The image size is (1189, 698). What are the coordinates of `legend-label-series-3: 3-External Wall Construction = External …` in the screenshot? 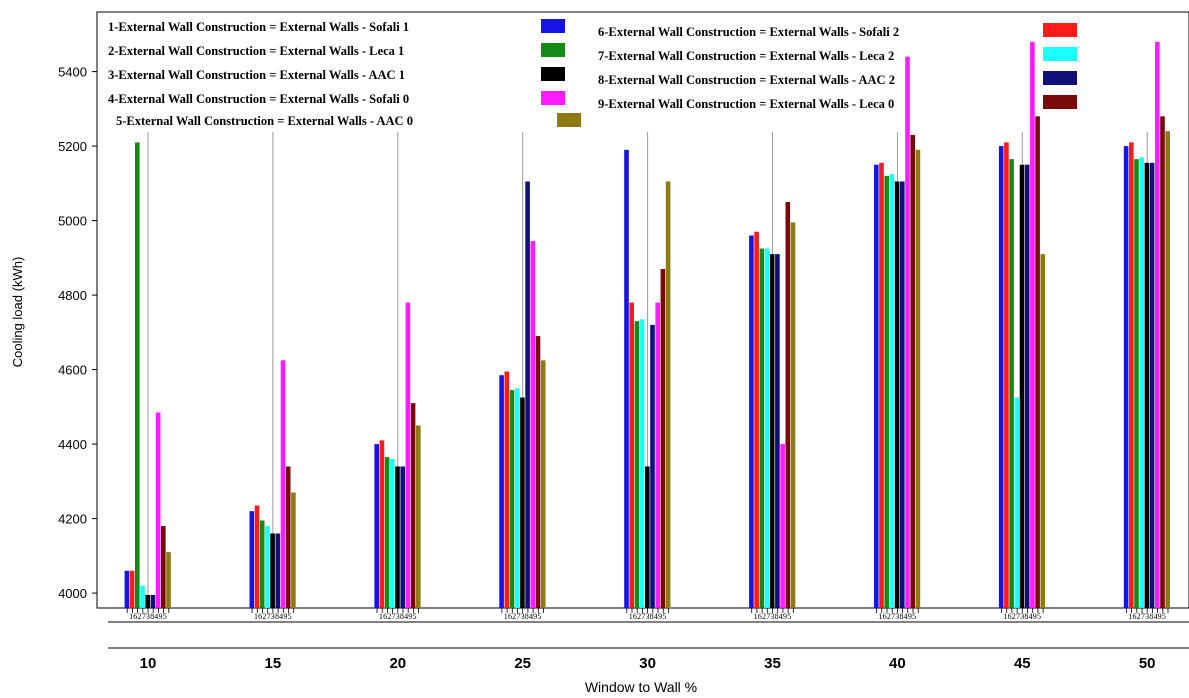 It's located at (256, 75).